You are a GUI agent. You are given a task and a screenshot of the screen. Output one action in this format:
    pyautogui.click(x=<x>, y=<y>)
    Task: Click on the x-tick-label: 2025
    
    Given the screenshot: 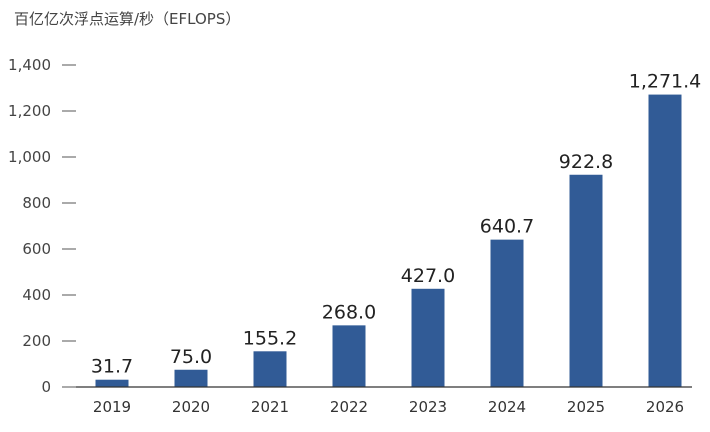 What is the action you would take?
    pyautogui.click(x=586, y=407)
    